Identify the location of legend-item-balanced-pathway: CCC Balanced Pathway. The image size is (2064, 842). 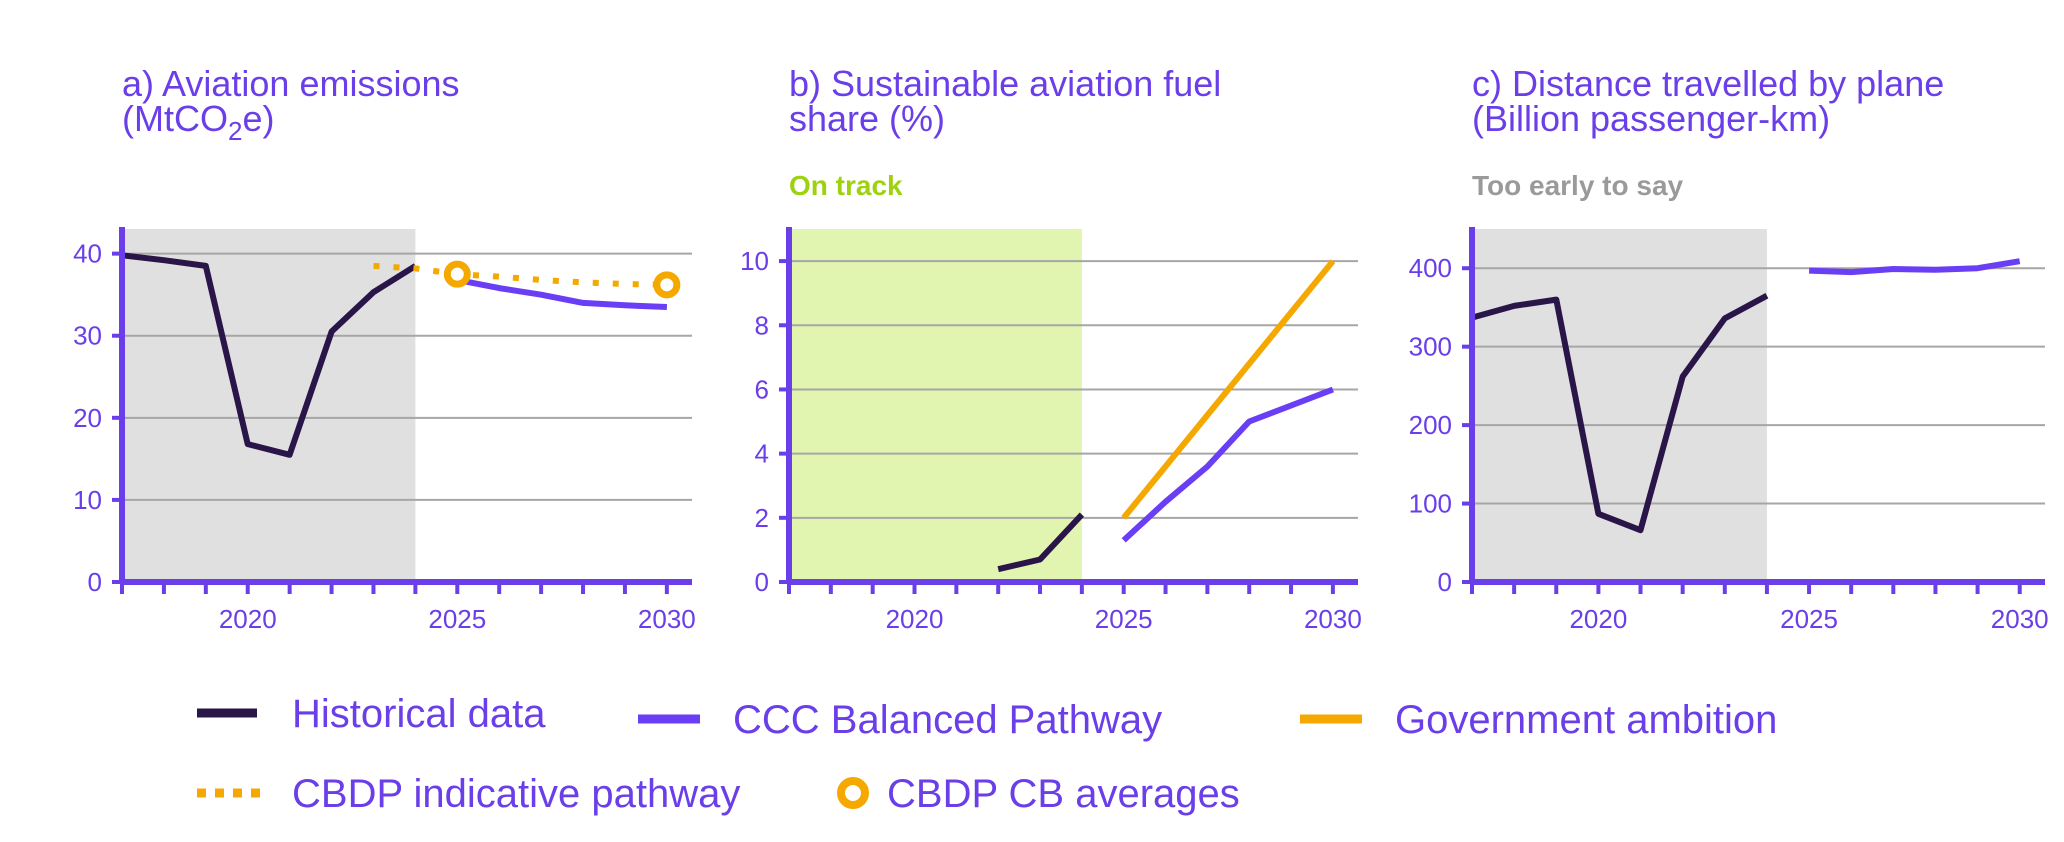
(900, 720).